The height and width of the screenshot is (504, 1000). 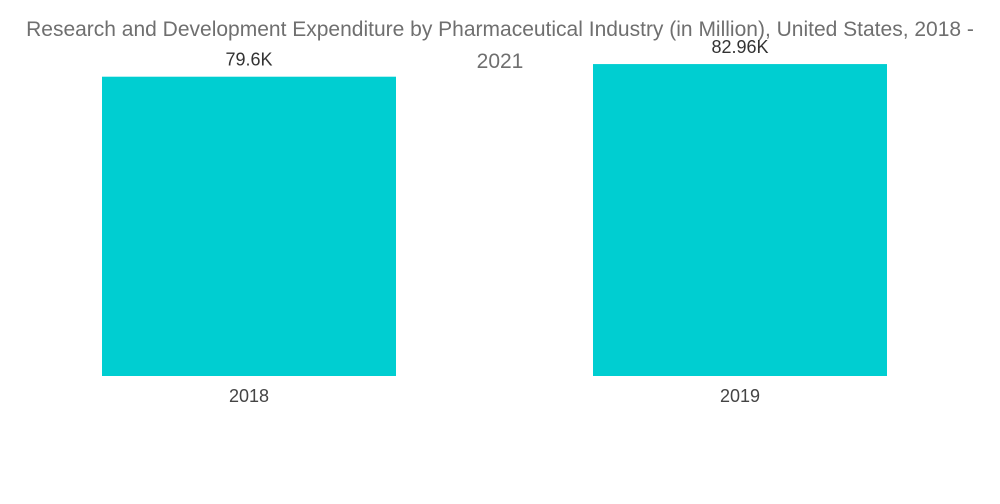 What do you see at coordinates (740, 396) in the screenshot?
I see `x-tick-label-2019: 2019` at bounding box center [740, 396].